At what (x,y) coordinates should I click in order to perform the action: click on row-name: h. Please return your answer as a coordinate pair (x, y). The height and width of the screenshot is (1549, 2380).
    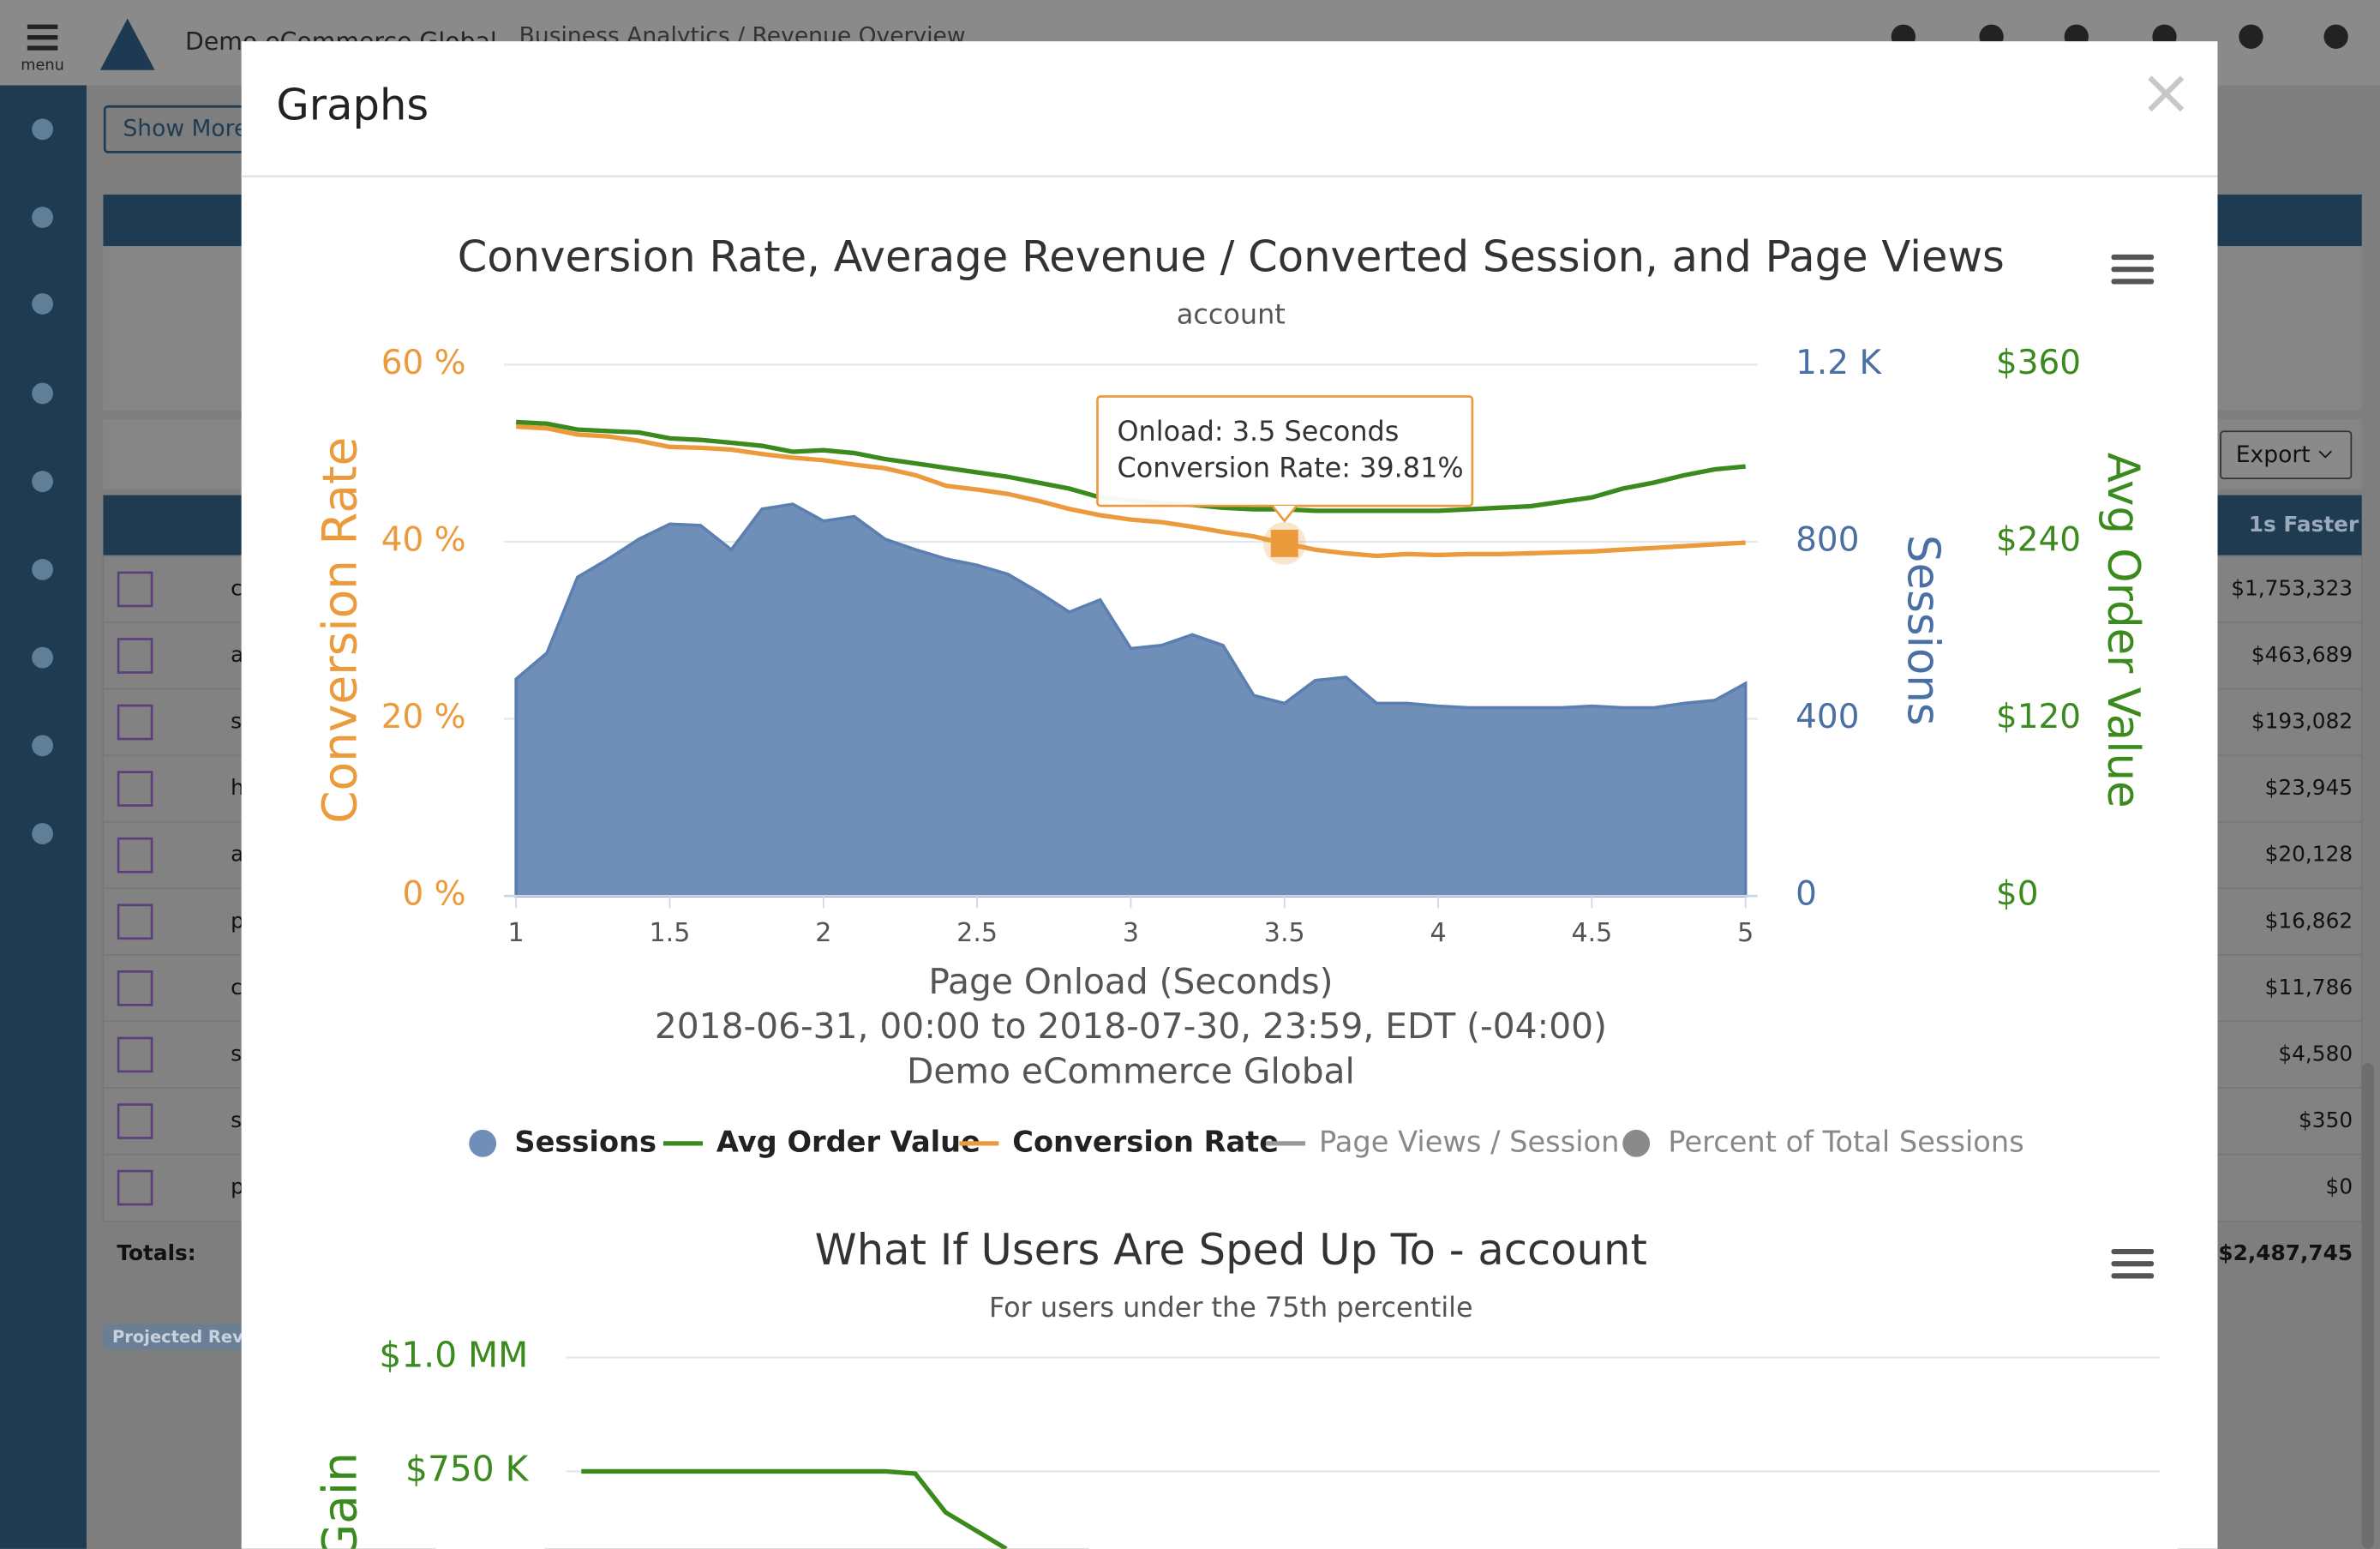
    Looking at the image, I should click on (238, 787).